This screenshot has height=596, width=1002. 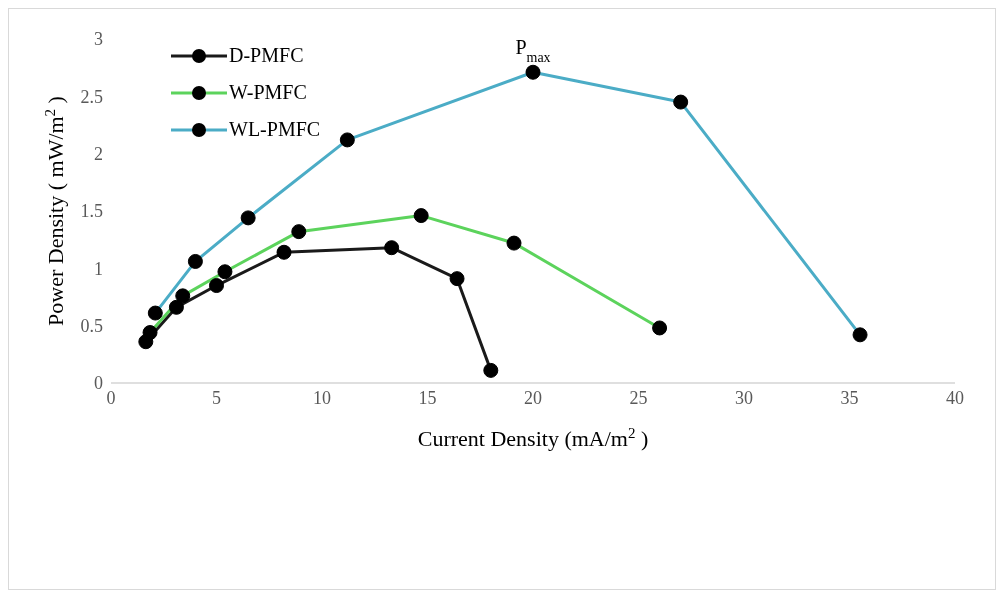 What do you see at coordinates (322, 397) in the screenshot?
I see `x-tick-label: 10` at bounding box center [322, 397].